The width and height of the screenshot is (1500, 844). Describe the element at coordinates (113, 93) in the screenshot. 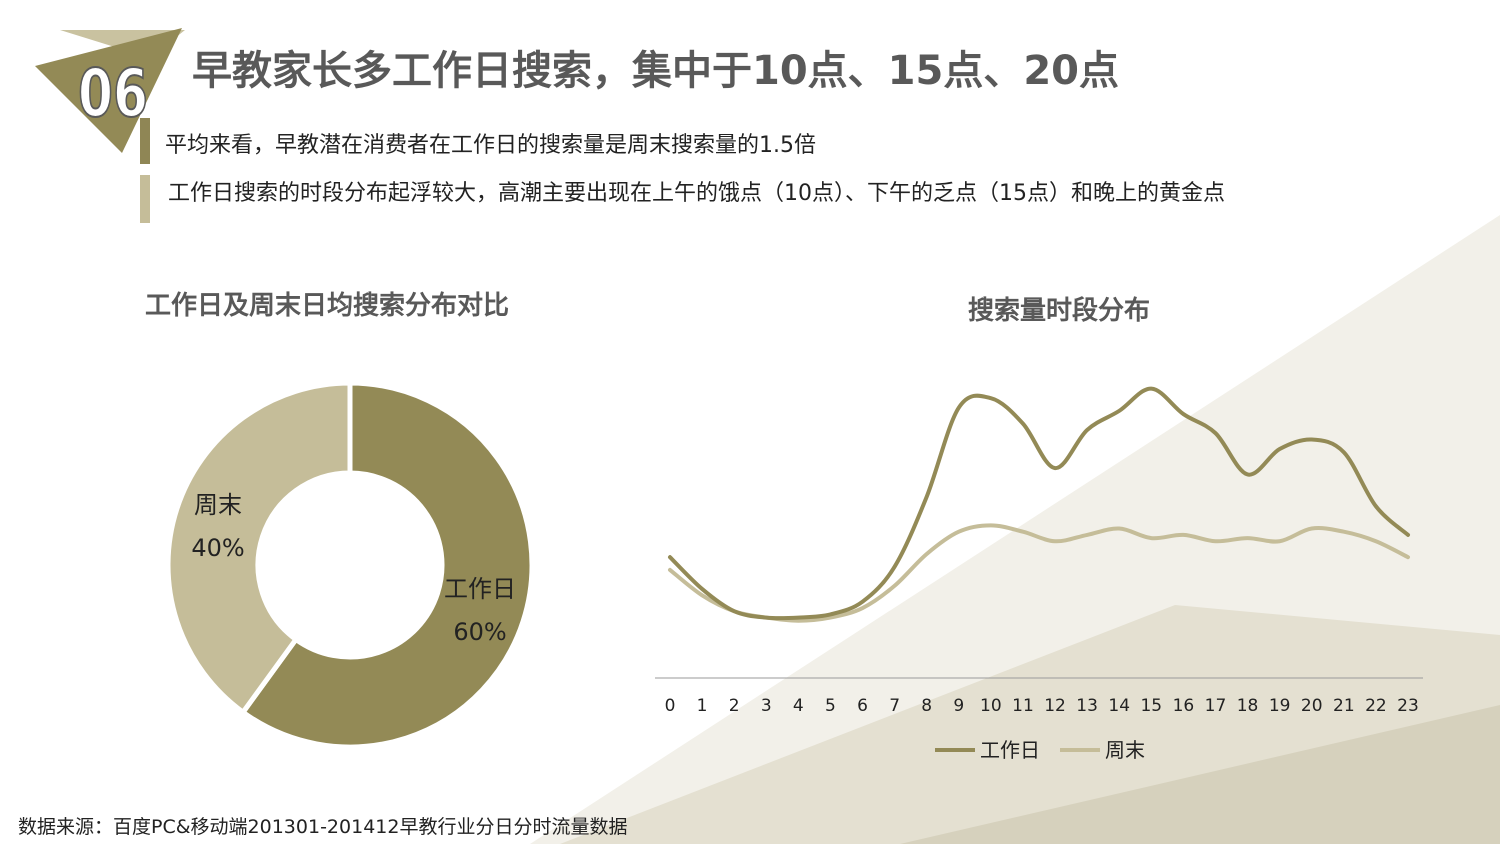

I see `badge-number: 06` at that location.